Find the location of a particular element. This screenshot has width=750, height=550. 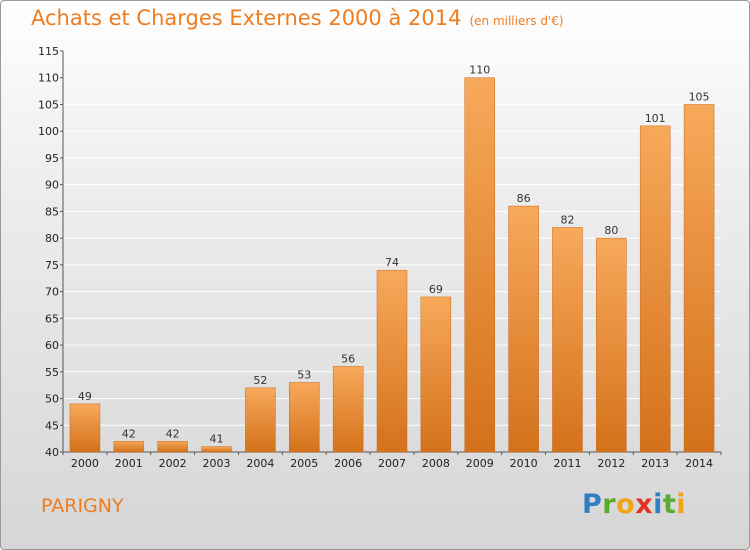

y-tick-label: 100 is located at coordinates (48, 131).